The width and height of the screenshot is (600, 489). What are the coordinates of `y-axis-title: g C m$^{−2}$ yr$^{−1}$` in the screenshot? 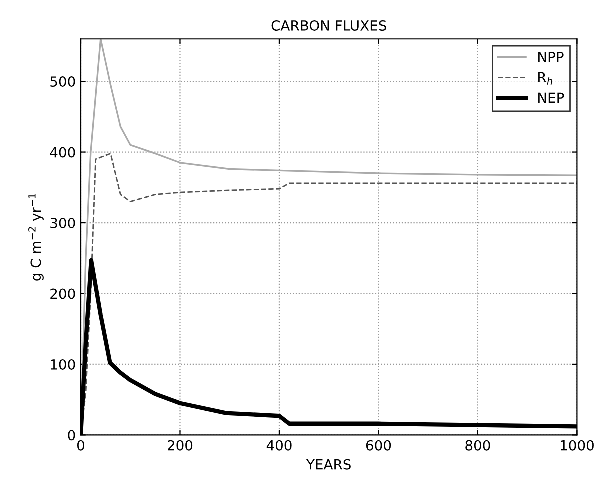 It's located at (36, 237).